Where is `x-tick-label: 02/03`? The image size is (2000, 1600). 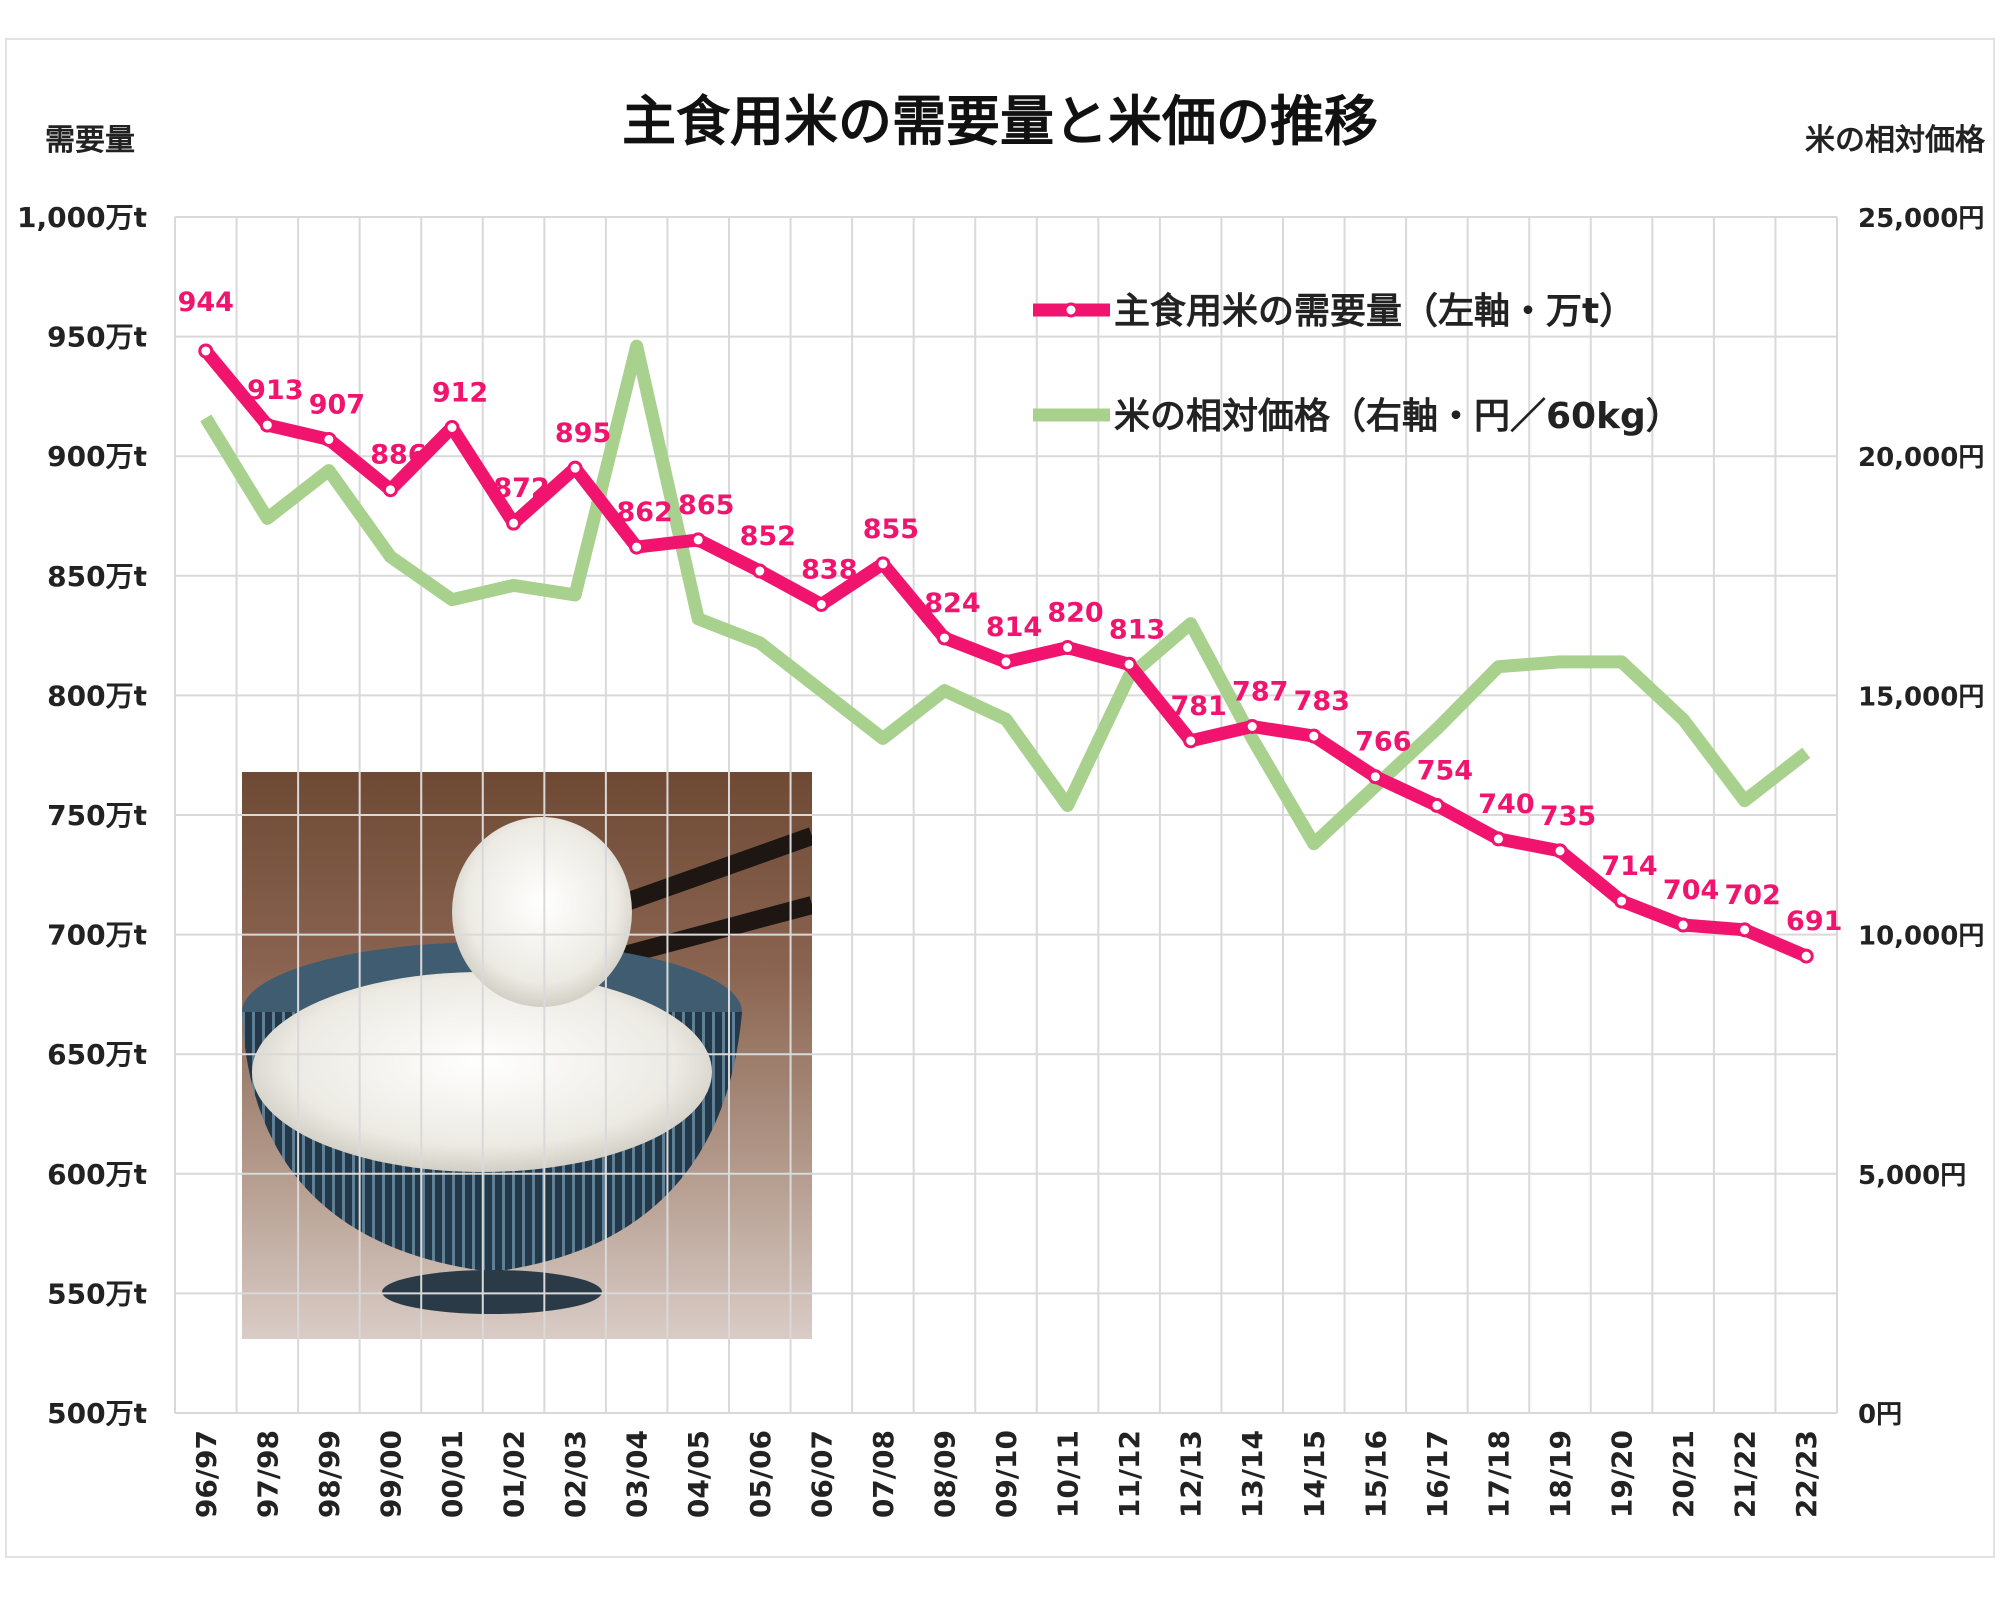 x-tick-label: 02/03 is located at coordinates (575, 1474).